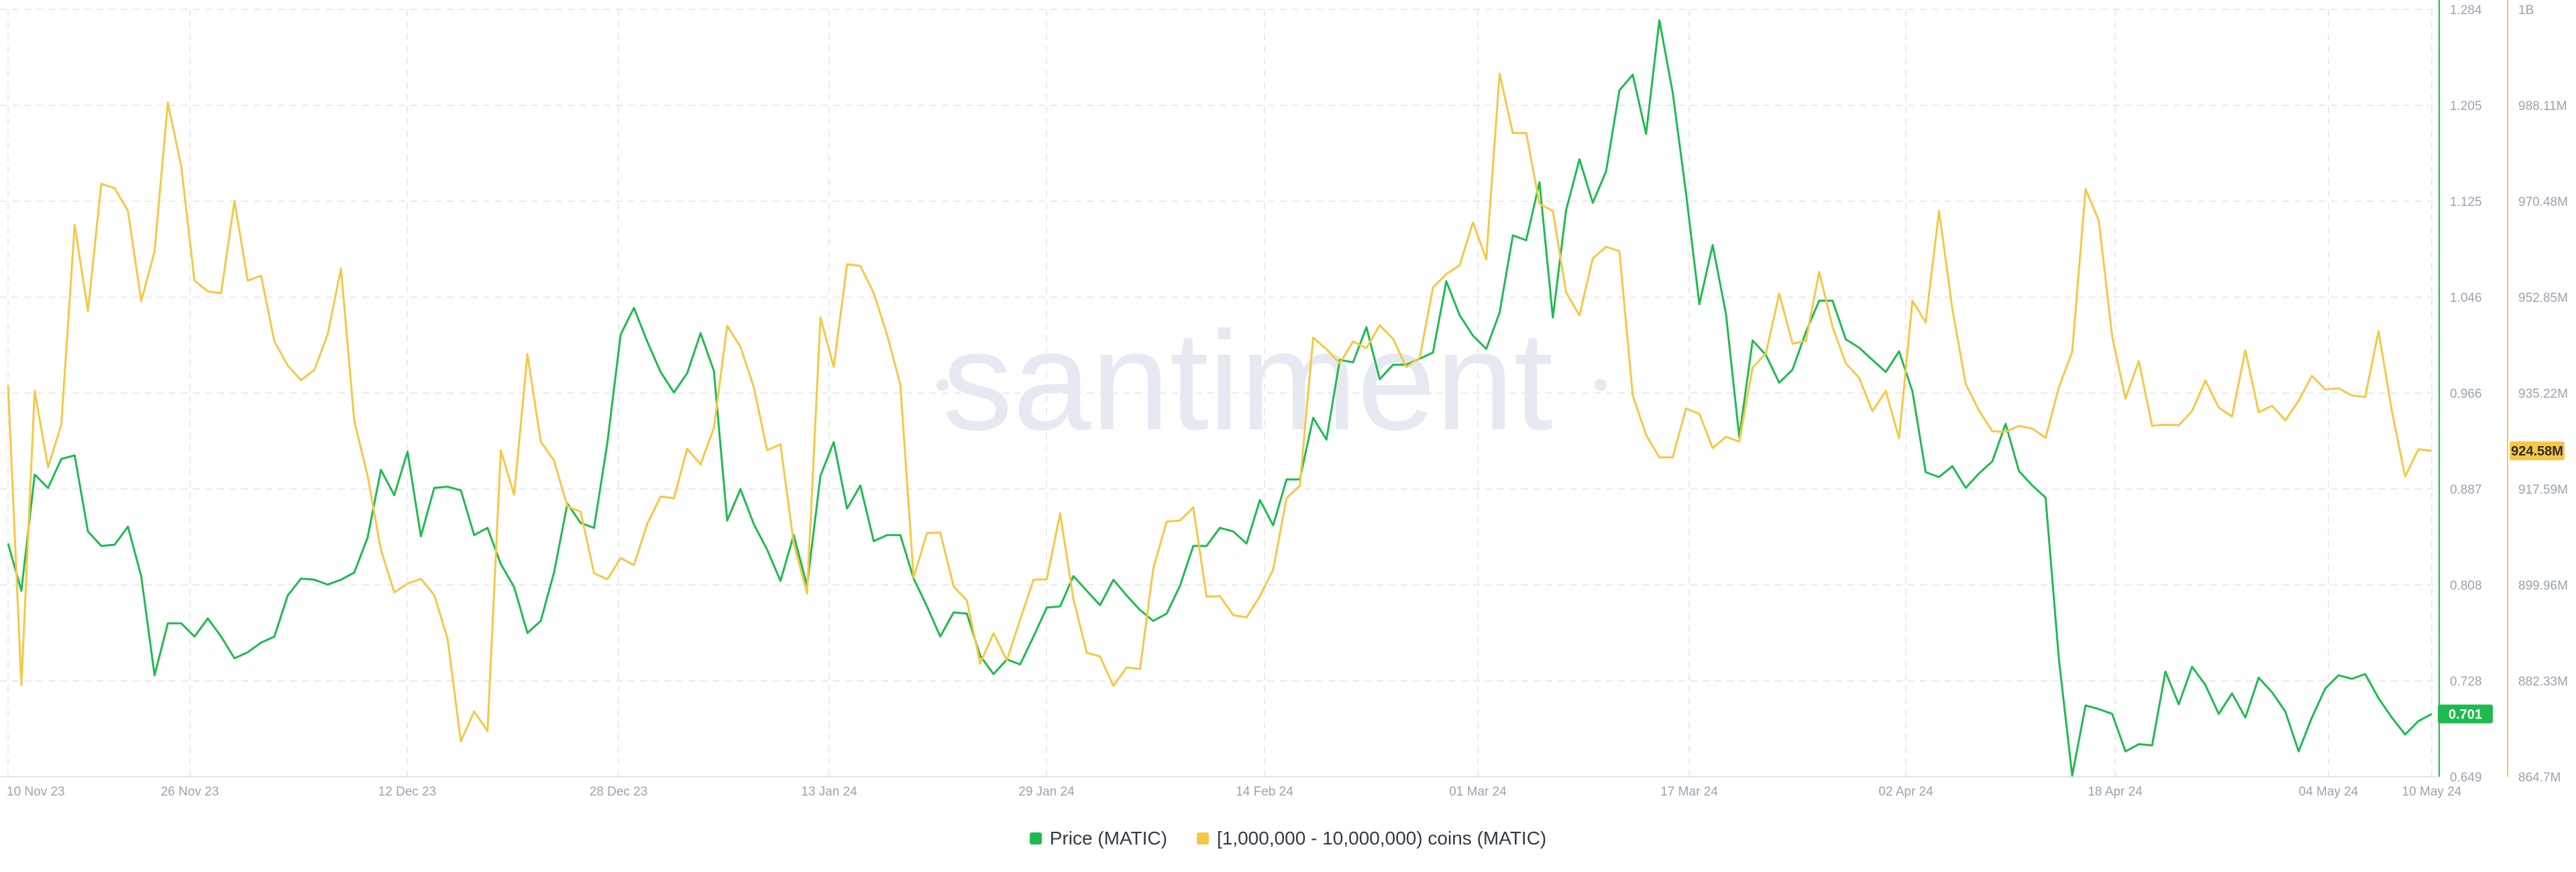 The width and height of the screenshot is (2576, 872). What do you see at coordinates (2466, 682) in the screenshot?
I see `price-axis-tick-label: 0.728` at bounding box center [2466, 682].